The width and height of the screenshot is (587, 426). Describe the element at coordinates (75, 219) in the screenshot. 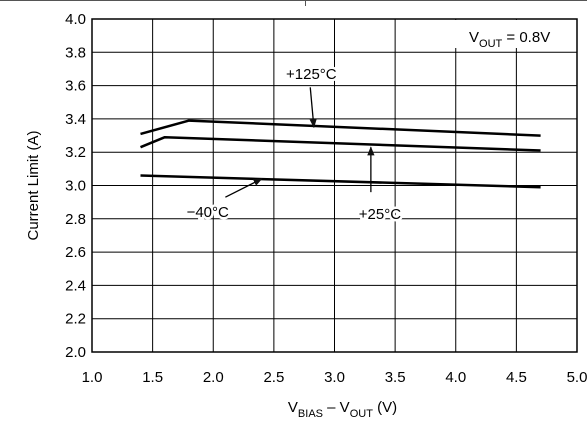

I see `y-tick-label: 2.8` at that location.